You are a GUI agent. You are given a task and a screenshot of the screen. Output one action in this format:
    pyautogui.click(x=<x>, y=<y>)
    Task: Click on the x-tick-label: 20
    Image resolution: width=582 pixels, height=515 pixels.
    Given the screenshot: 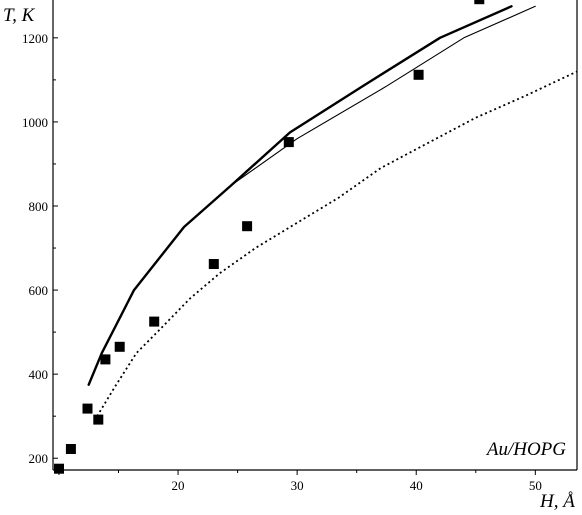 What is the action you would take?
    pyautogui.click(x=178, y=485)
    